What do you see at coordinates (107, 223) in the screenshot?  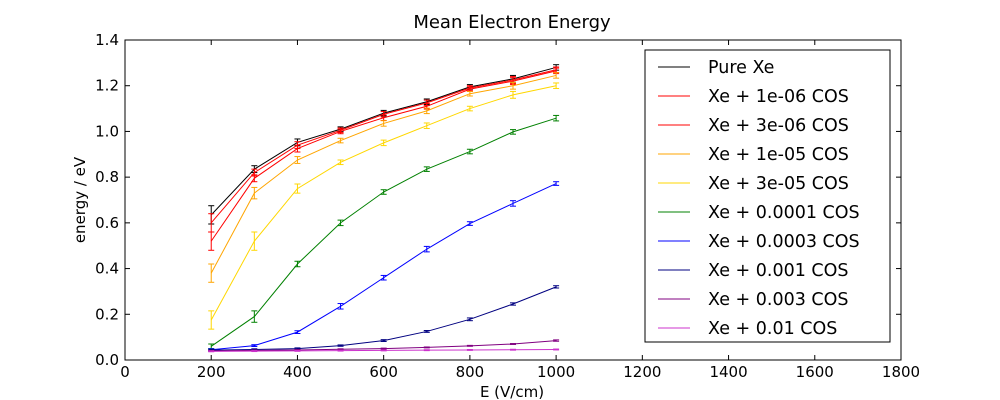 I see `y-tick-label: 0.6` at bounding box center [107, 223].